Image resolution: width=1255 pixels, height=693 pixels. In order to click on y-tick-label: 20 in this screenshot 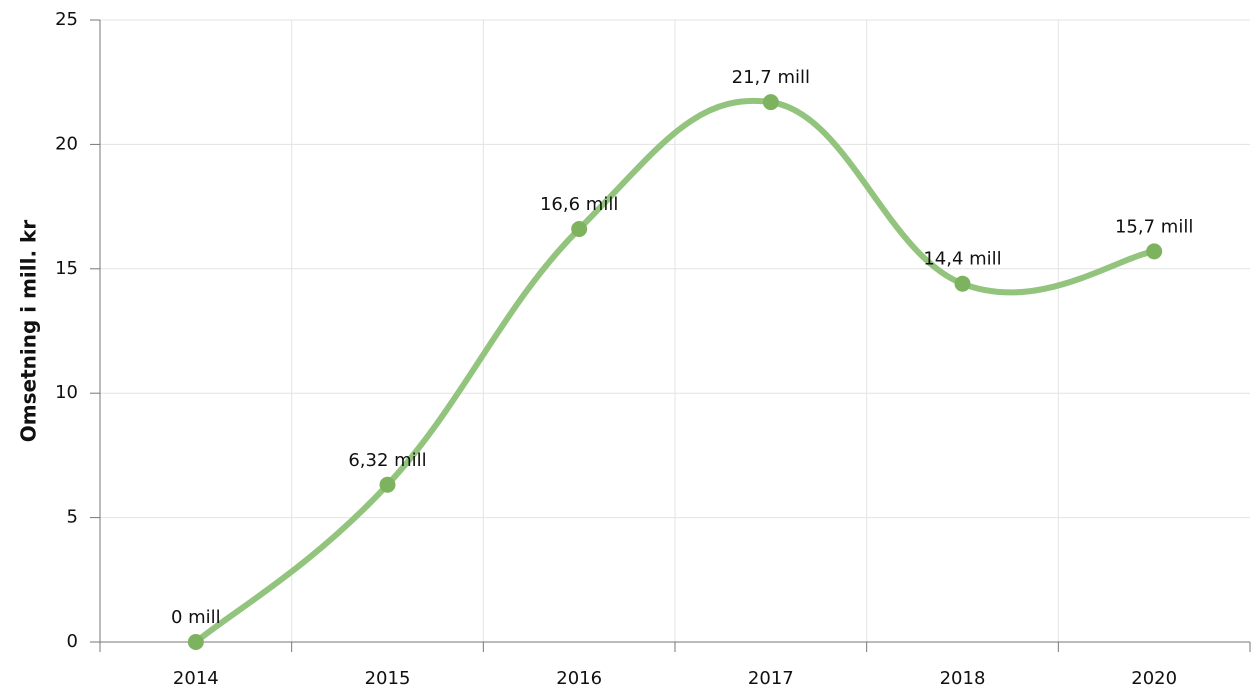, I will do `click(66, 143)`.